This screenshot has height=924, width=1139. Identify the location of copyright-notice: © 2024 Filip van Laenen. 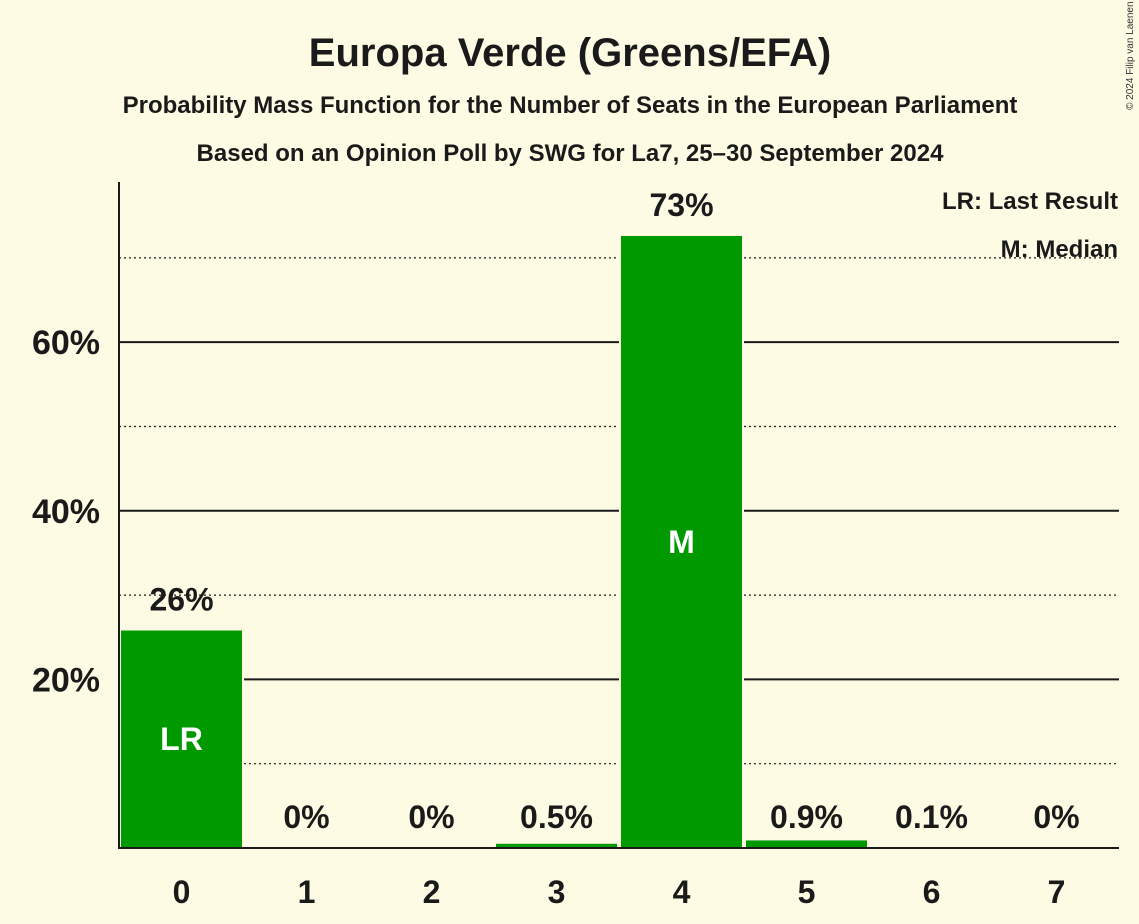
(1130, 55).